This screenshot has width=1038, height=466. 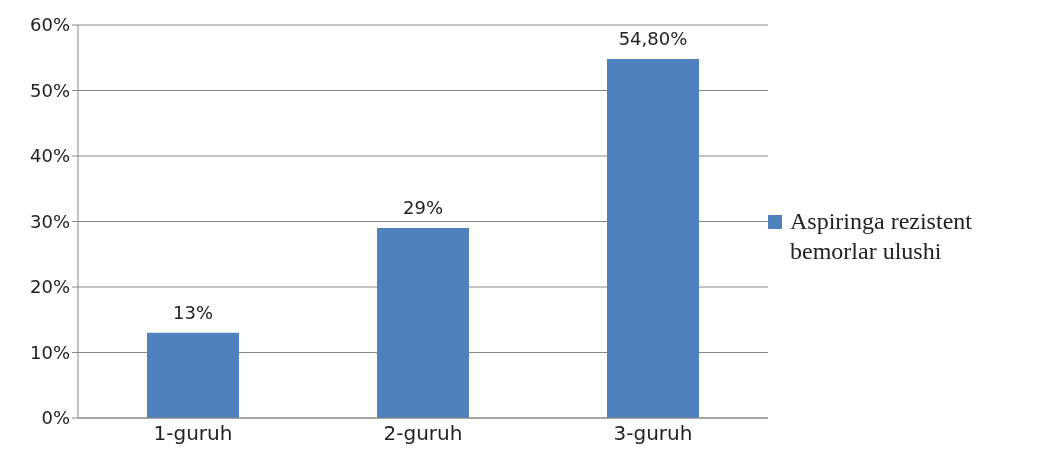 I want to click on y-tick-label: 50%, so click(x=49, y=90).